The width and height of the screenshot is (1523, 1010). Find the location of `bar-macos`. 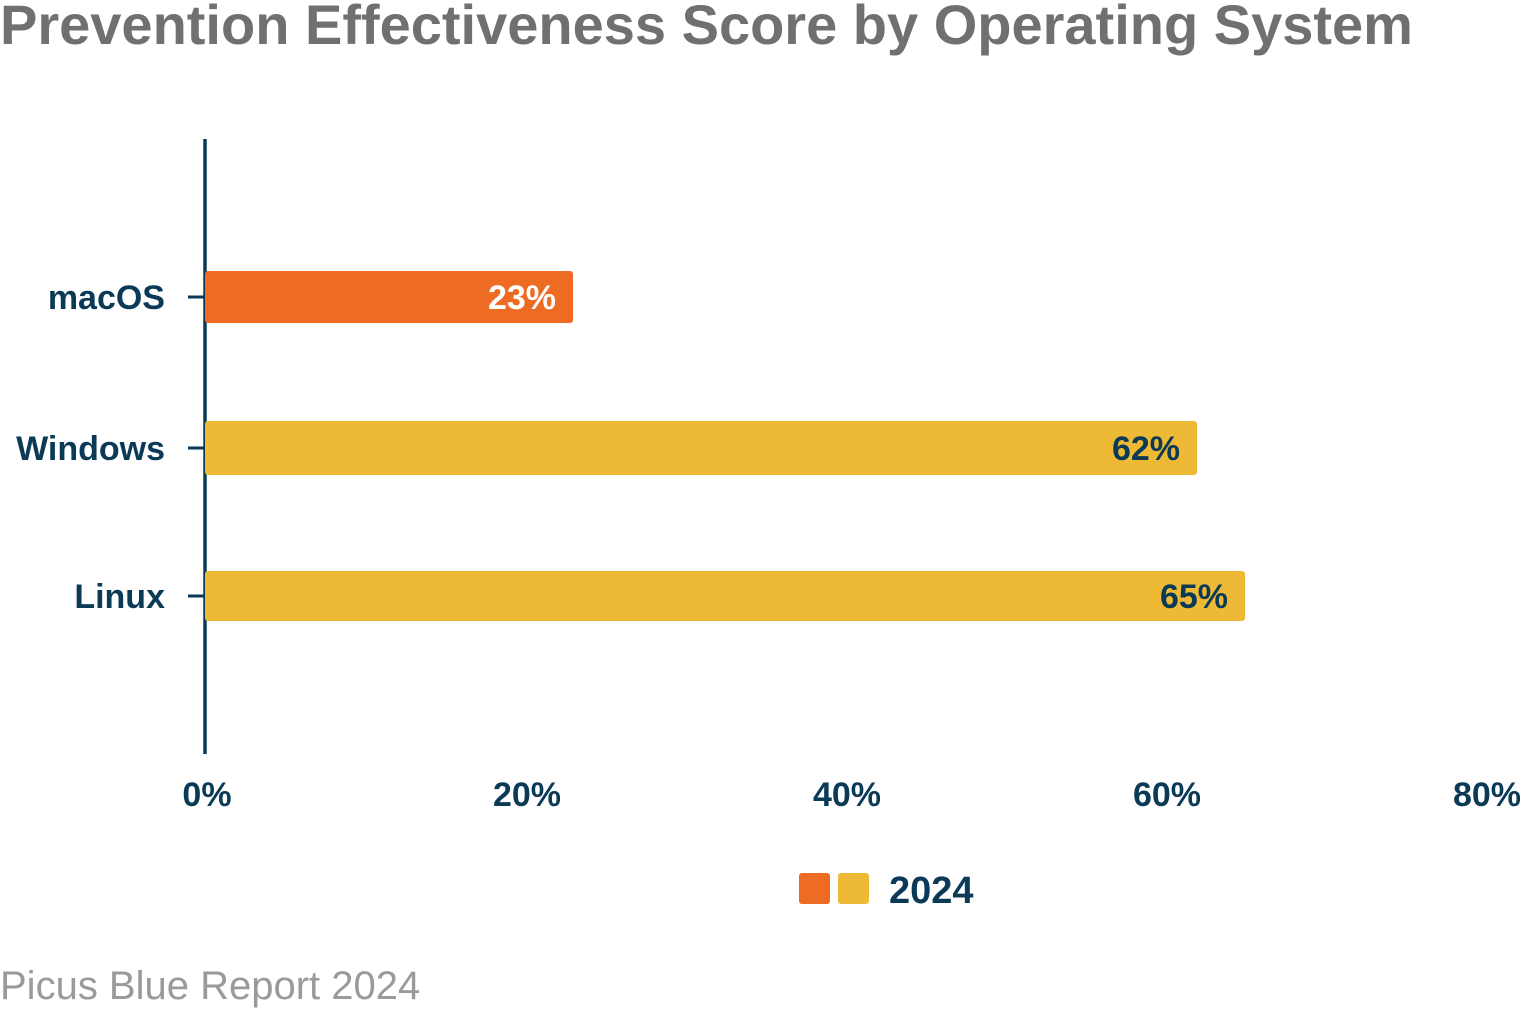

bar-macos is located at coordinates (389, 297).